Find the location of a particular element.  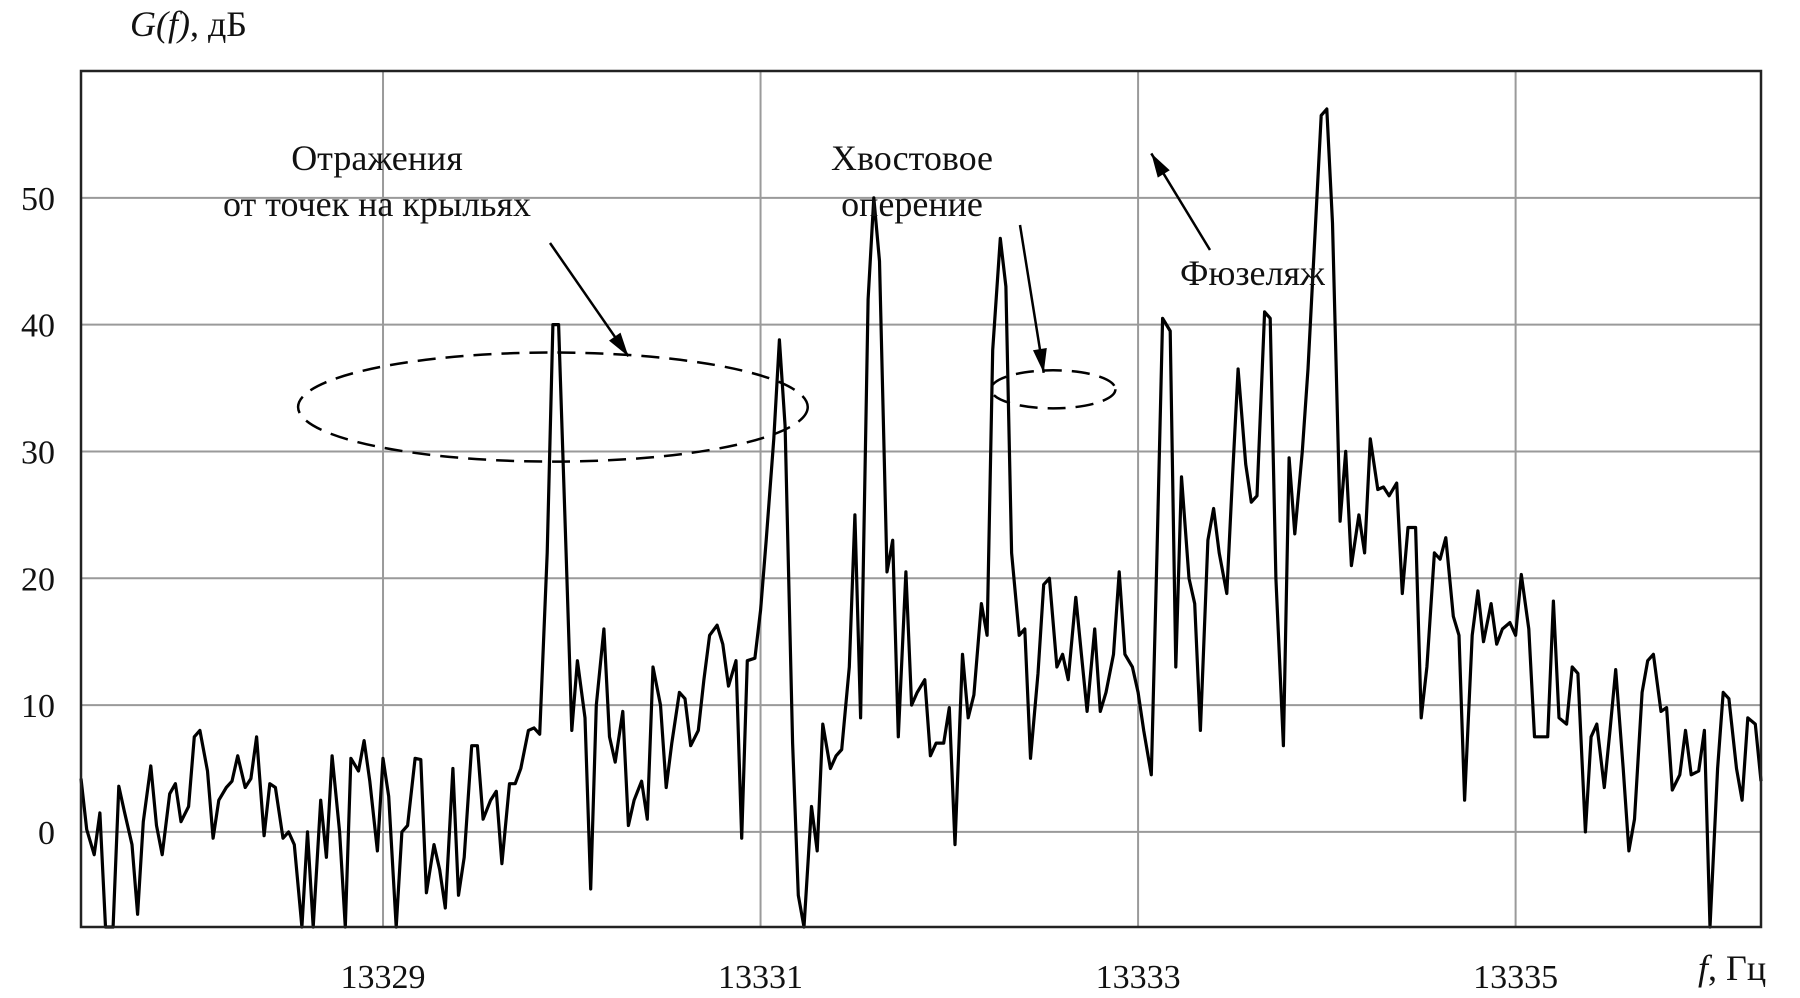

annotation-fuselage: Фюзеляж is located at coordinates (1253, 273).